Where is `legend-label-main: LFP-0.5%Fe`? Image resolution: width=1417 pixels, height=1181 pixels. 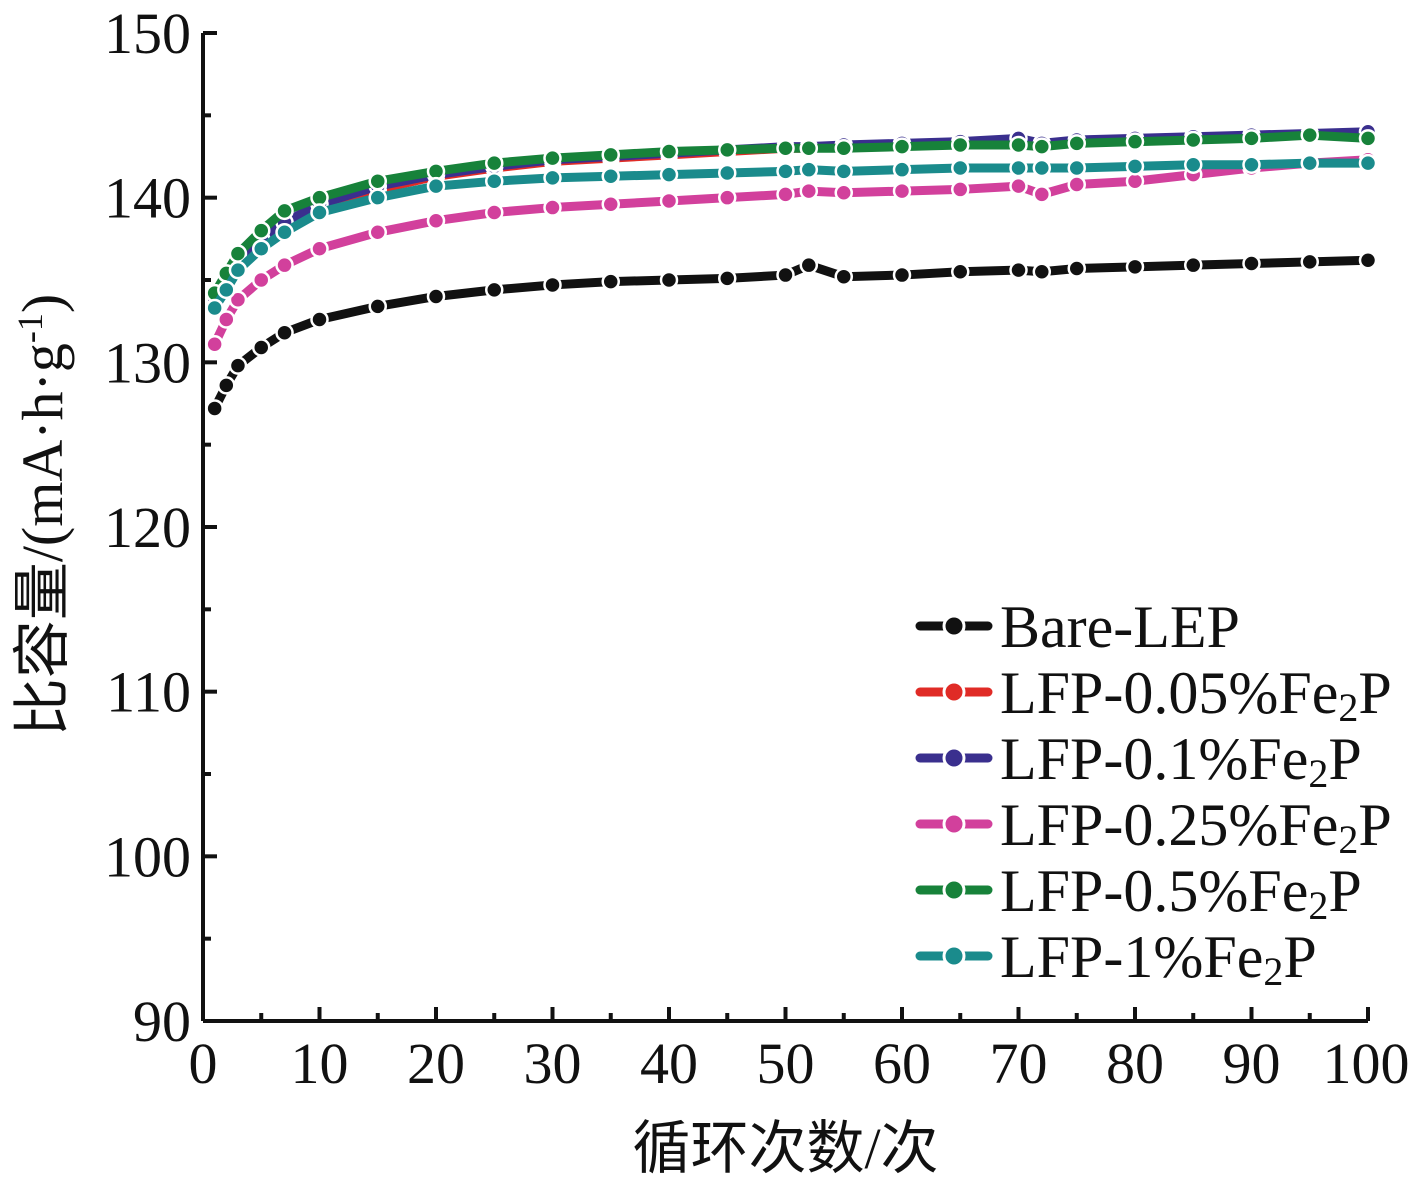 legend-label-main: LFP-0.5%Fe is located at coordinates (1154, 891).